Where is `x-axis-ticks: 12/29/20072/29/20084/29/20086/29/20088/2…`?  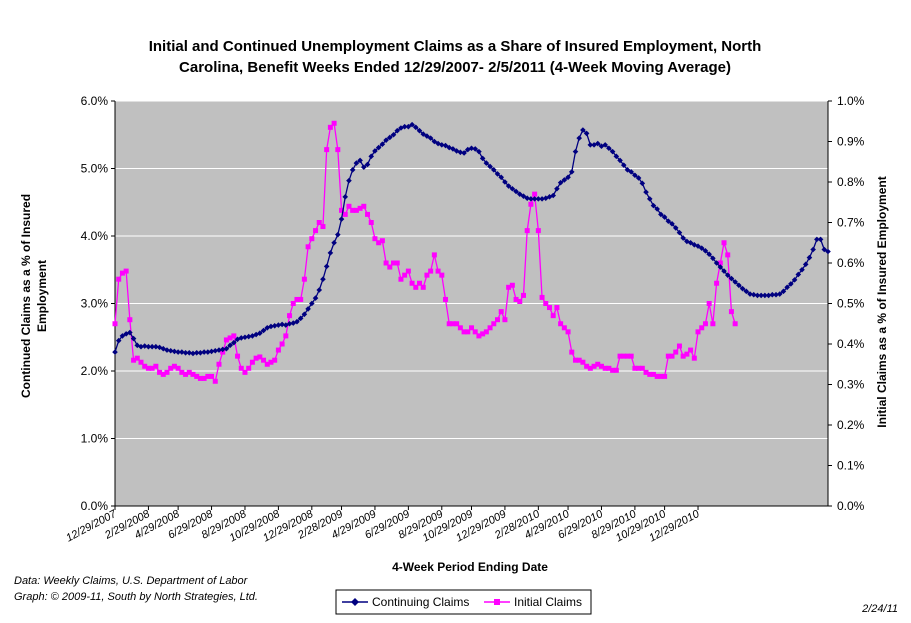 x-axis-ticks: 12/29/20072/29/20084/29/20086/29/20088/2… is located at coordinates (446, 524).